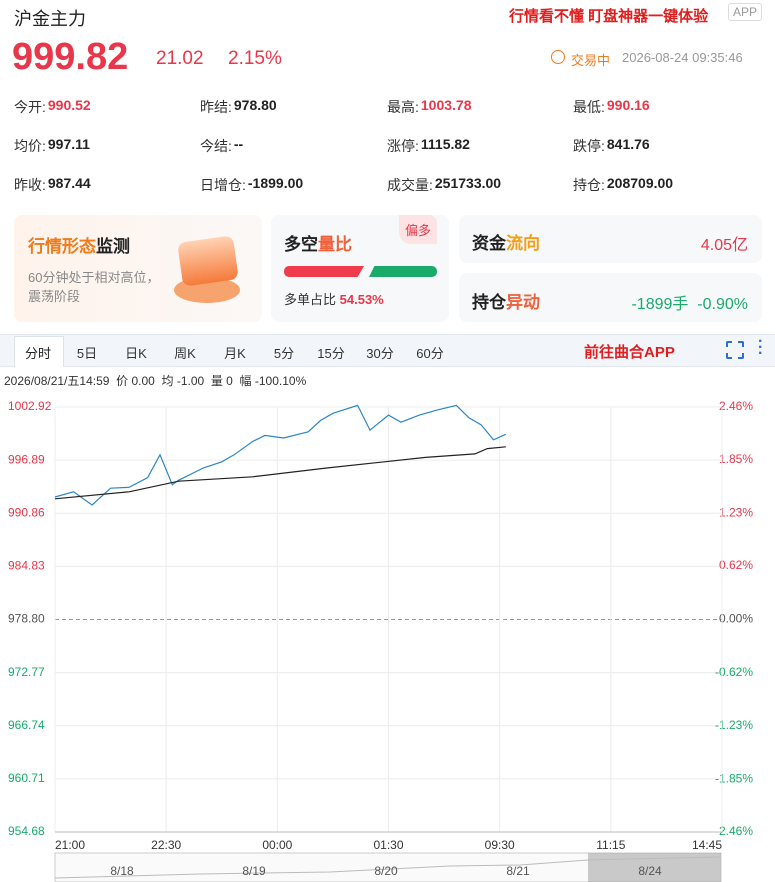 This screenshot has height=882, width=775. I want to click on stat-value: 990.52, so click(69, 105).